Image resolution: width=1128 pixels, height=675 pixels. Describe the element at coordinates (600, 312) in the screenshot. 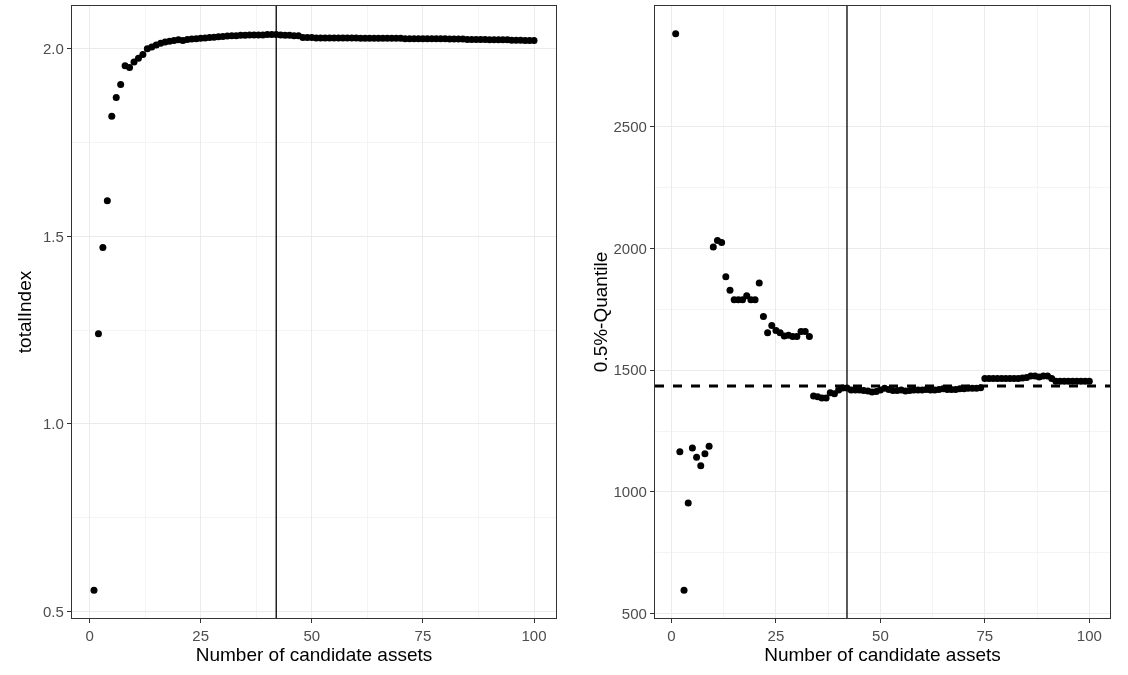

I see `y-axis-title: 0.5%-Quantile` at that location.